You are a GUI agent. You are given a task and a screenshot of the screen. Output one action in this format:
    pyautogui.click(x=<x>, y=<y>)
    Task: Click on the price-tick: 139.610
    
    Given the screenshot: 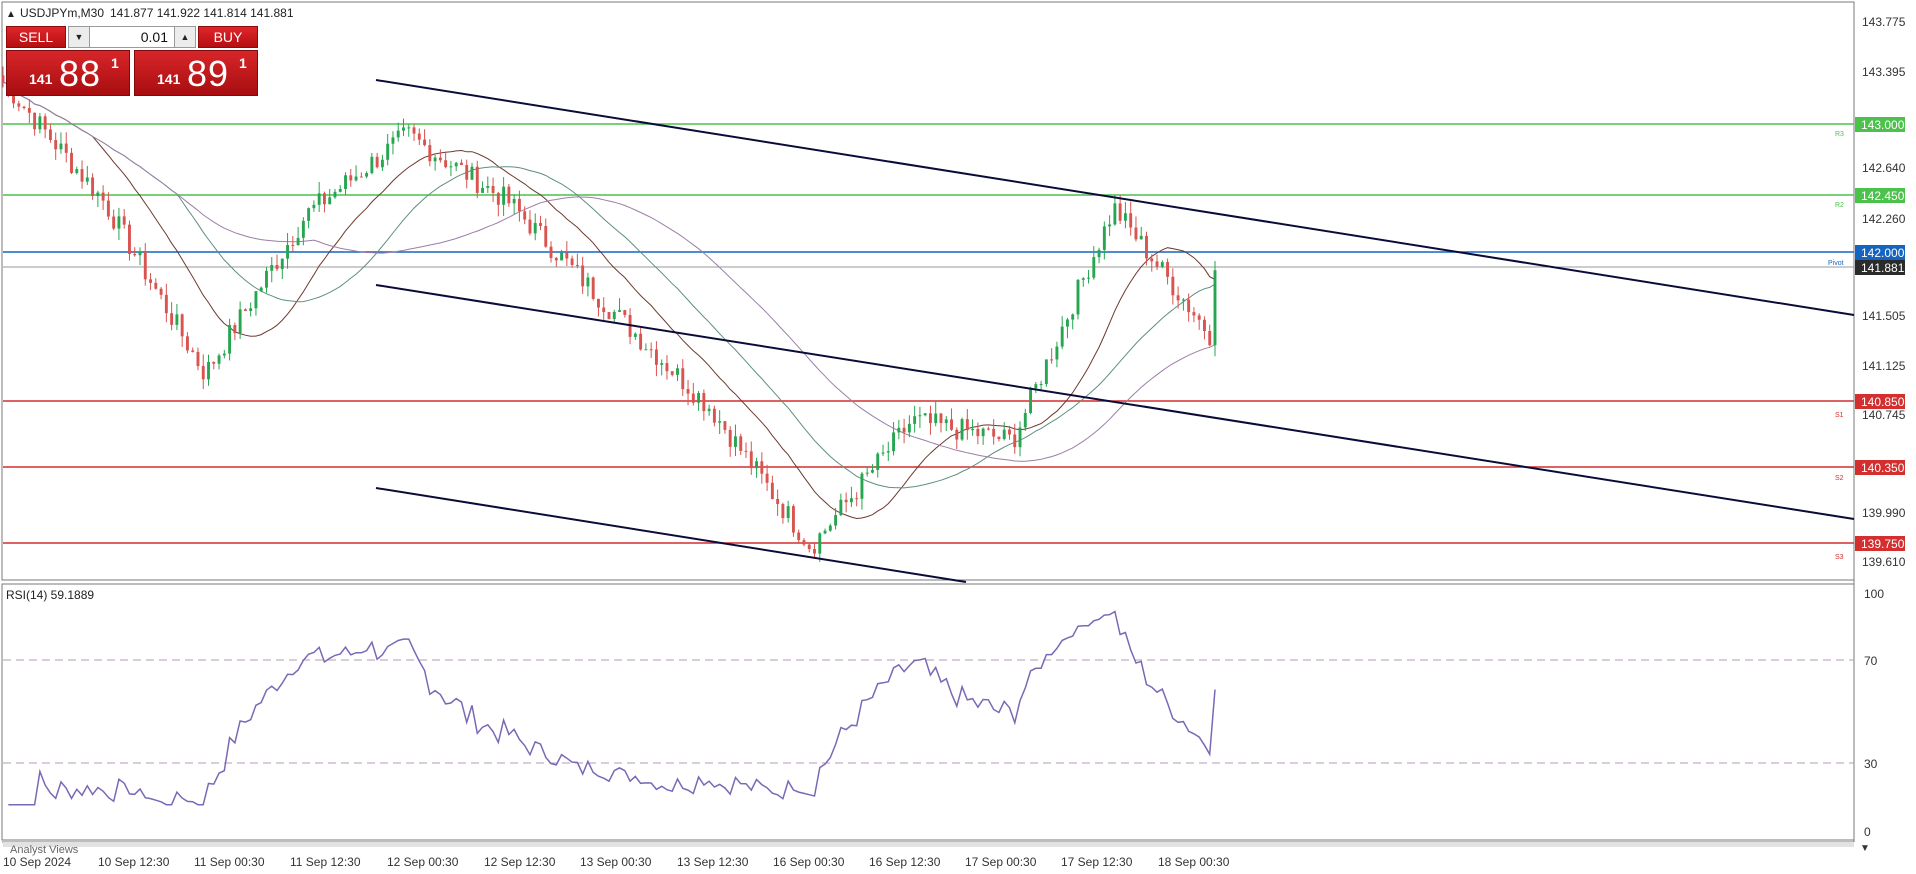 What is the action you would take?
    pyautogui.click(x=1884, y=562)
    